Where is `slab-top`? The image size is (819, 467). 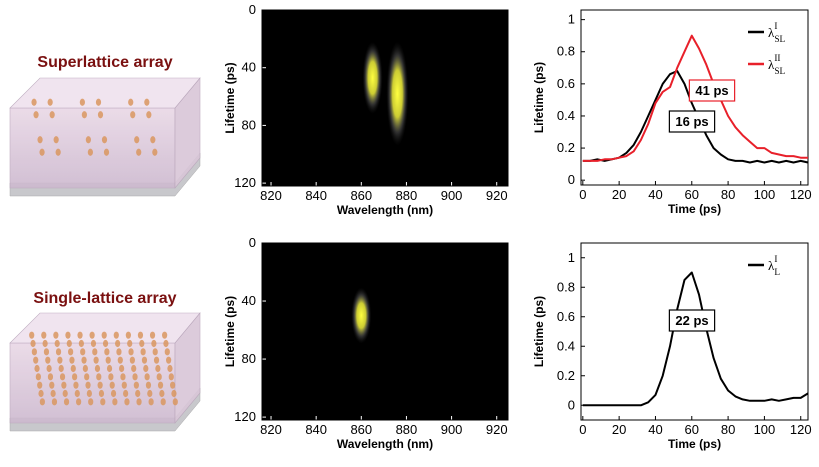
slab-top is located at coordinates (105, 93).